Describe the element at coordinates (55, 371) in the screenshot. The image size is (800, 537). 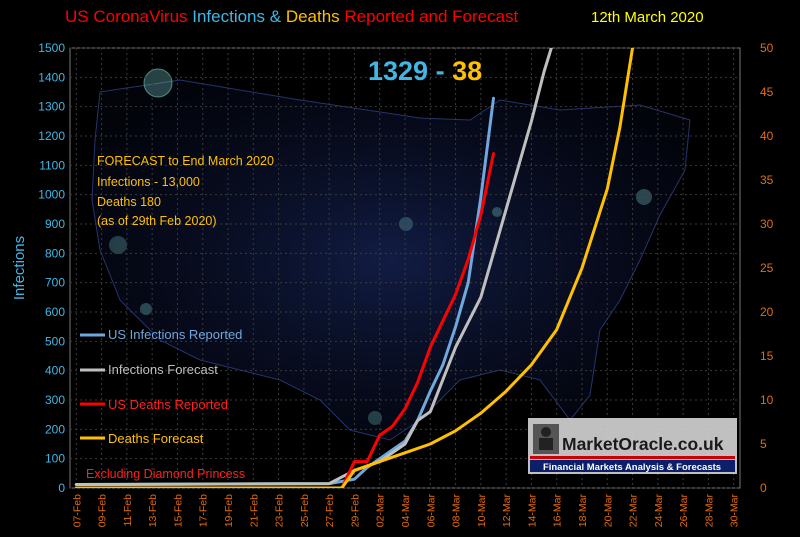
I see `y-left-tick-label: 400` at that location.